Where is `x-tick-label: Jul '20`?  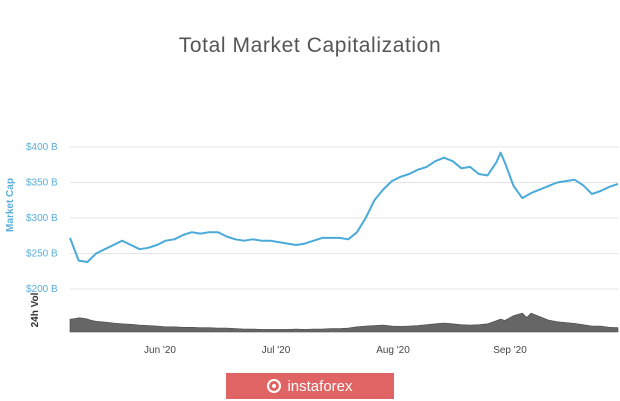 x-tick-label: Jul '20 is located at coordinates (276, 350).